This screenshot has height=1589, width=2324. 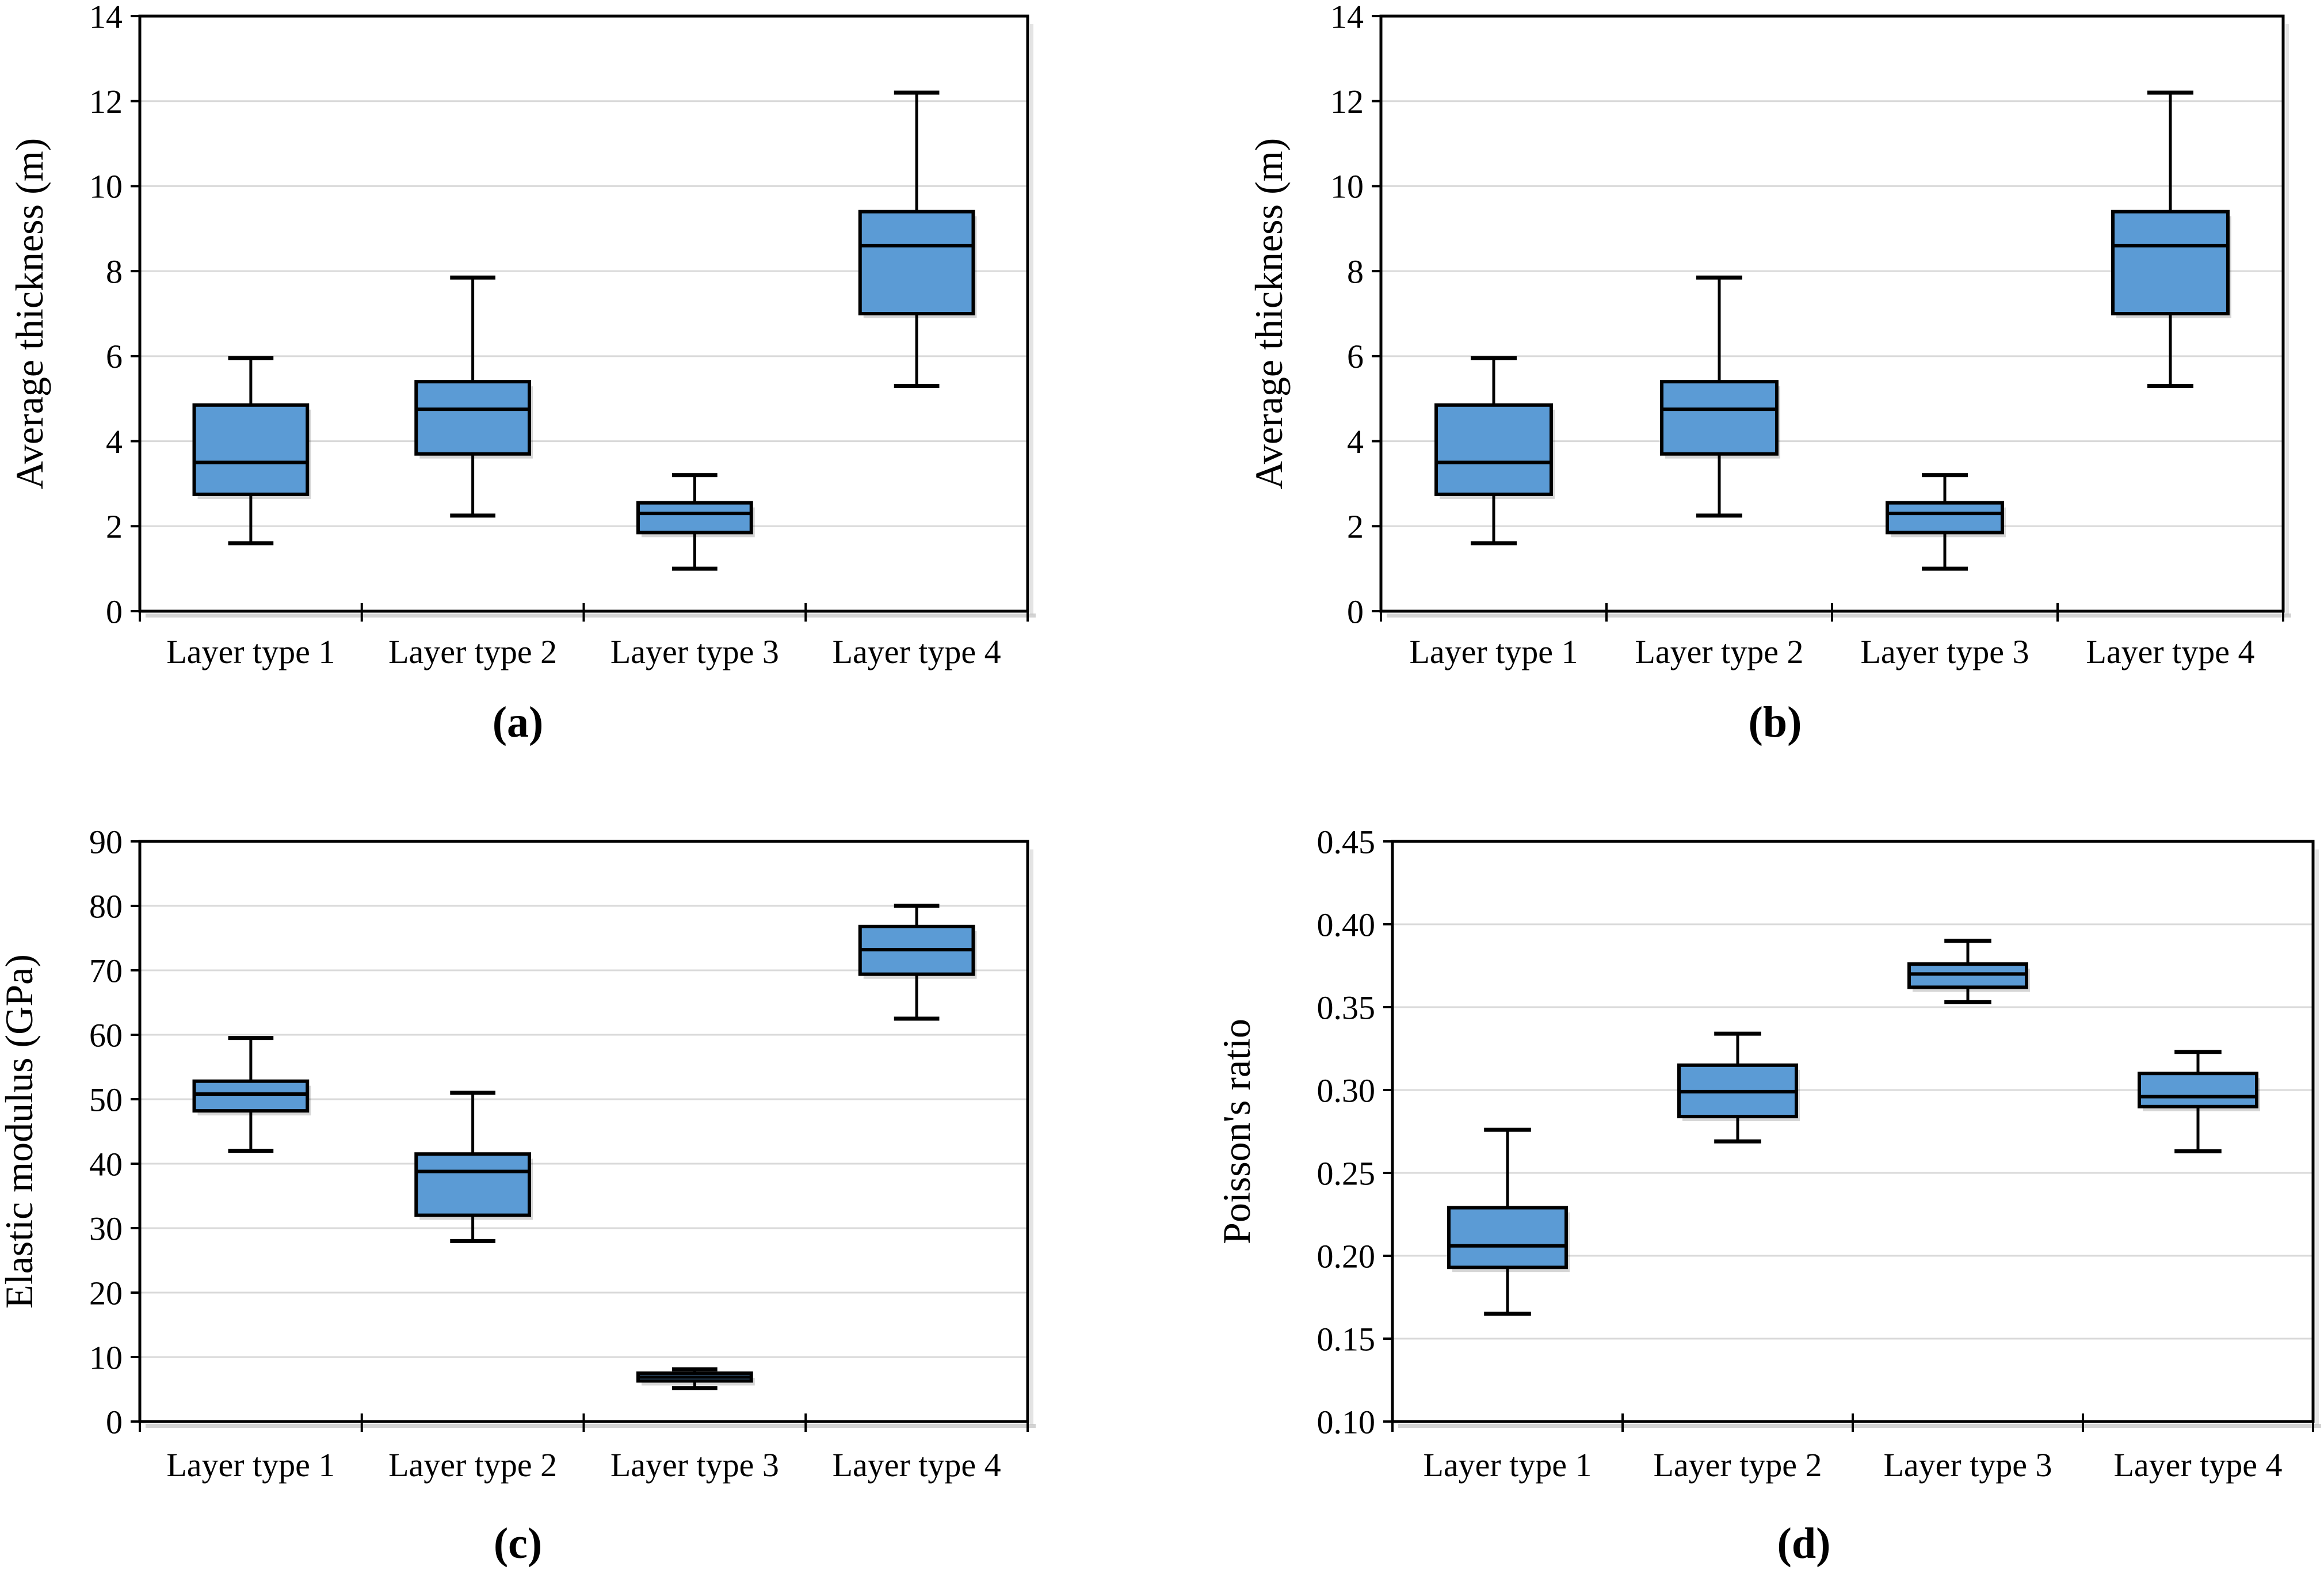 What do you see at coordinates (106, 1228) in the screenshot?
I see `y-tick-label: 30` at bounding box center [106, 1228].